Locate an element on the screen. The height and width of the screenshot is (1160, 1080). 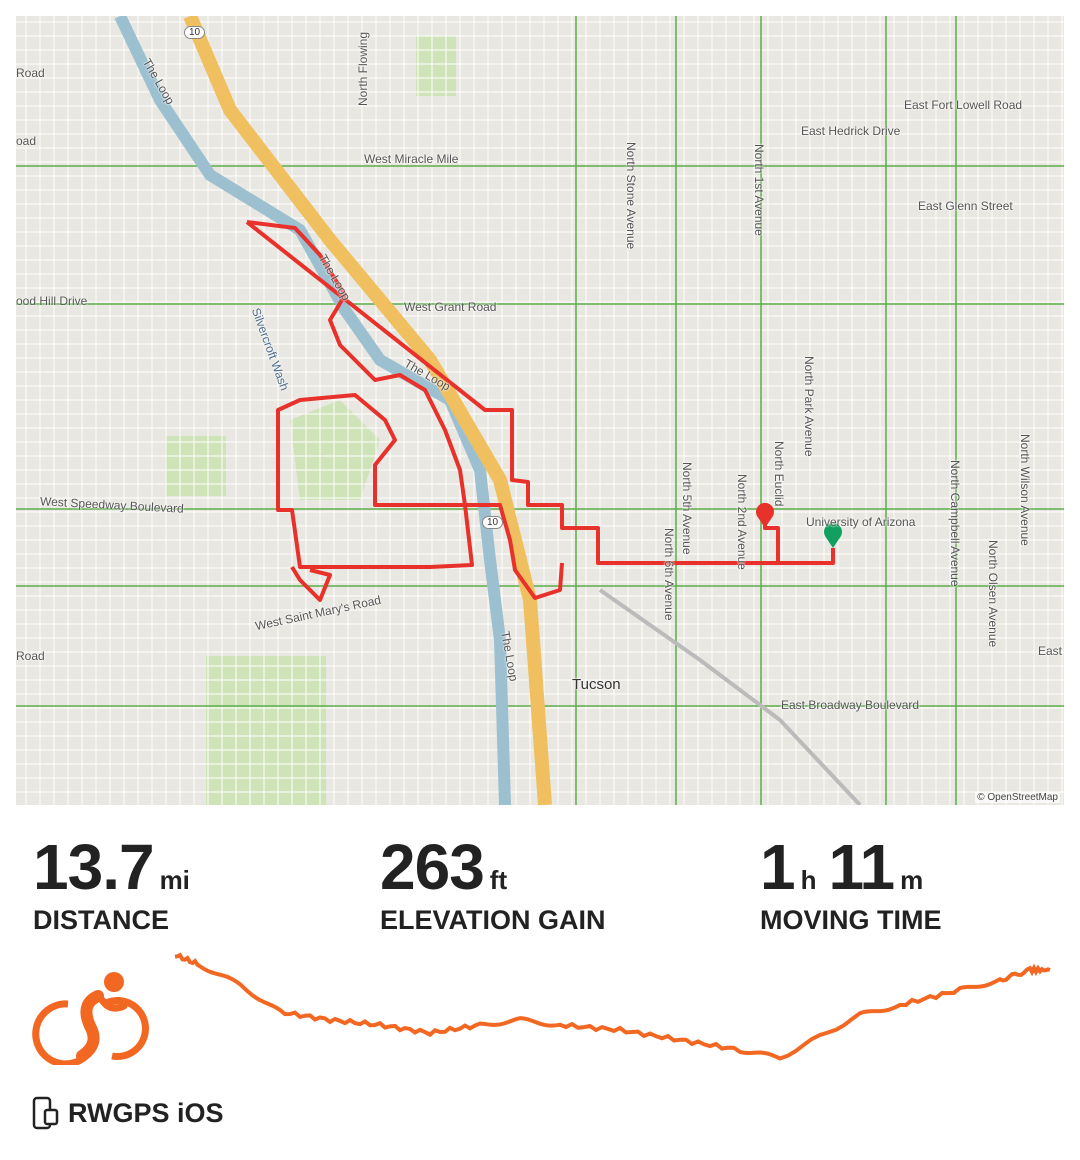
street-label: North Olsen Avenue is located at coordinates (993, 594).